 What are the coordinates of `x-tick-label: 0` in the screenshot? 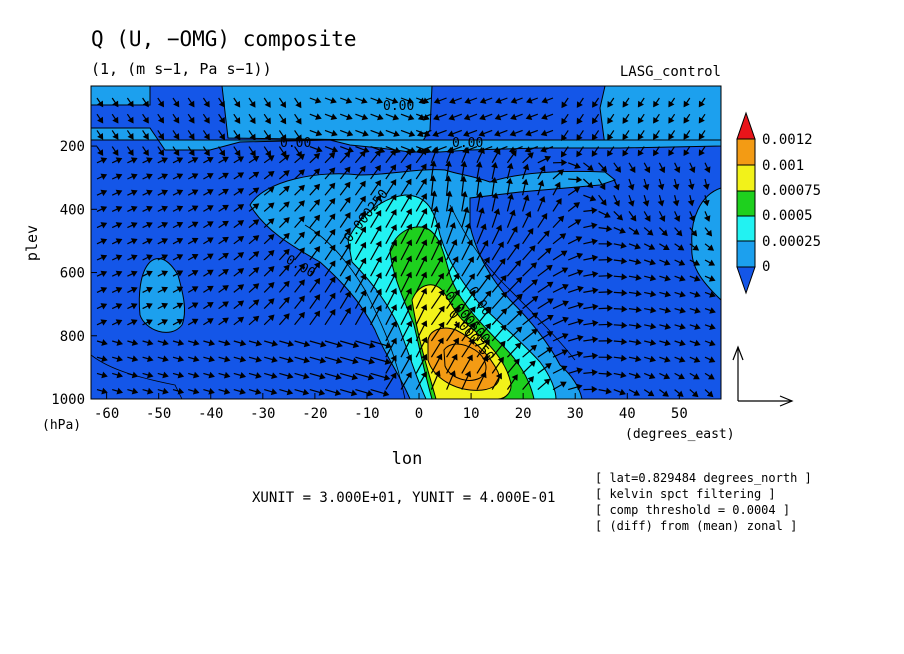 It's located at (419, 414).